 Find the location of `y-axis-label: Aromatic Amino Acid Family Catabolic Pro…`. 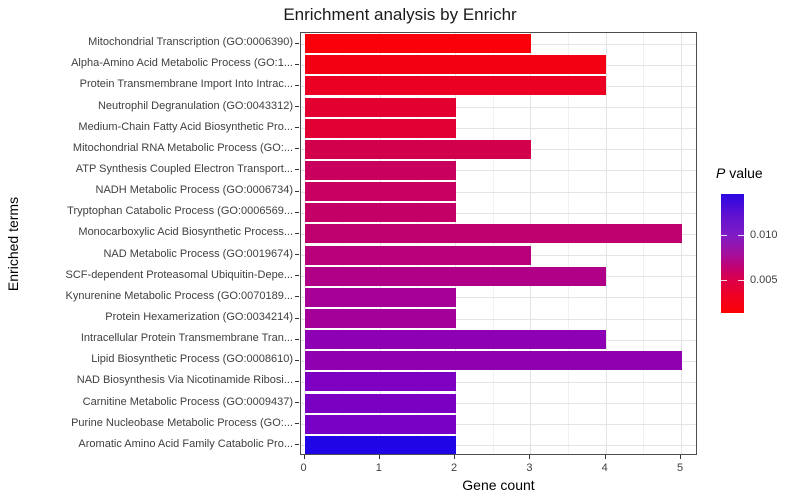

y-axis-label: Aromatic Amino Acid Family Catabolic Pro… is located at coordinates (185, 443).